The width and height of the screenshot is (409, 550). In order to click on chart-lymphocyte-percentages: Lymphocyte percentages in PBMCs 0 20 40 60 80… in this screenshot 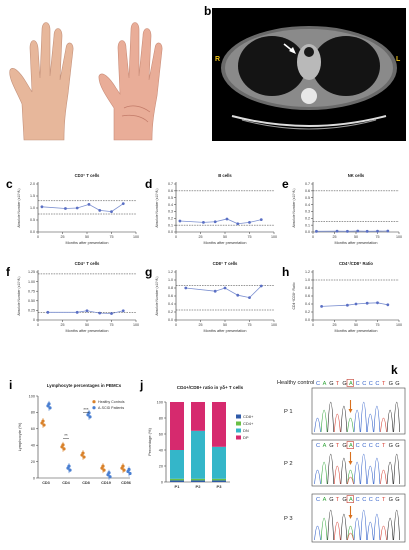, I will do `click(74, 434)`.